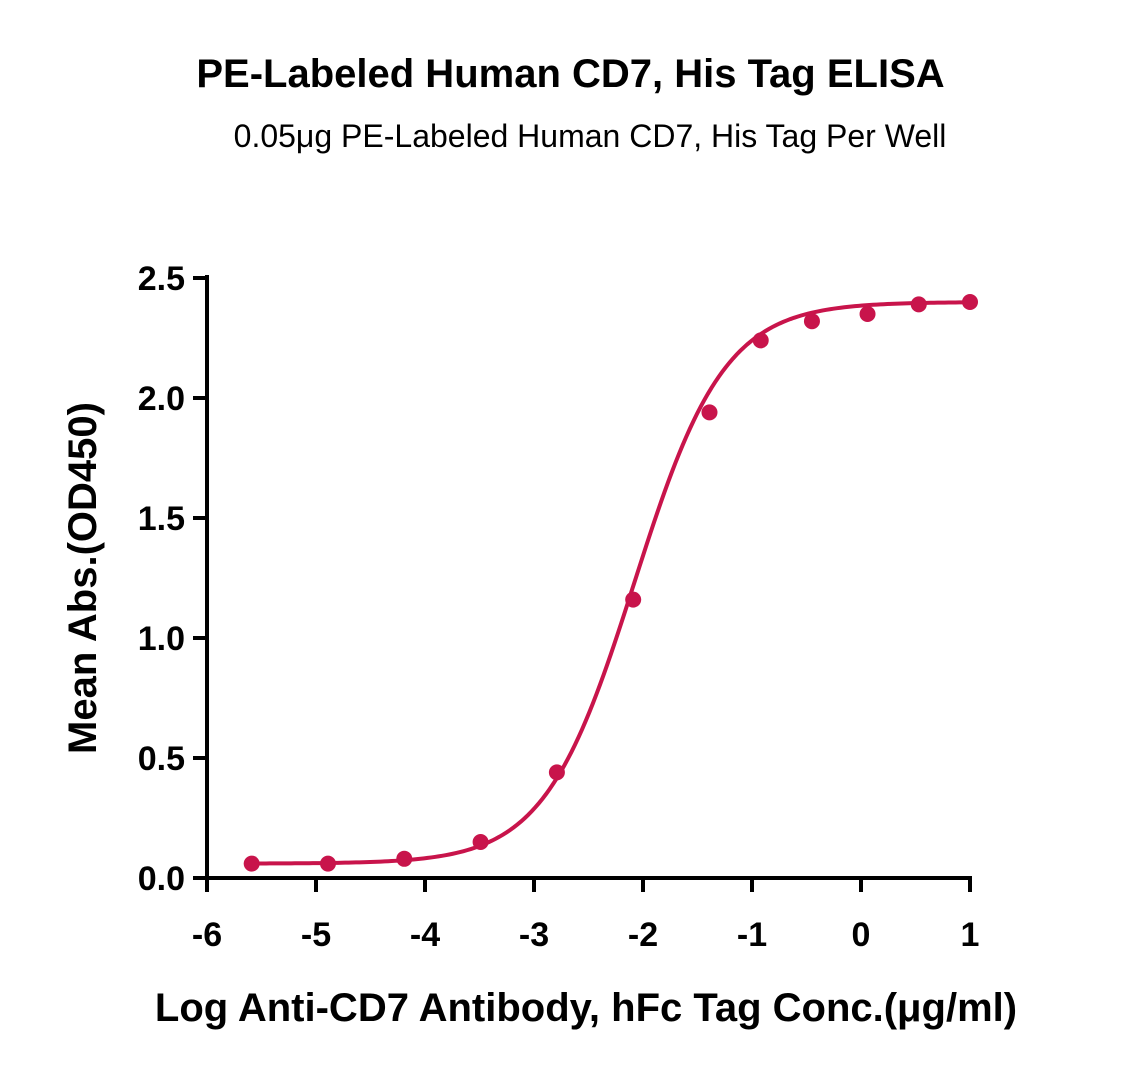 The height and width of the screenshot is (1077, 1141). I want to click on x-tick-label: -6, so click(207, 935).